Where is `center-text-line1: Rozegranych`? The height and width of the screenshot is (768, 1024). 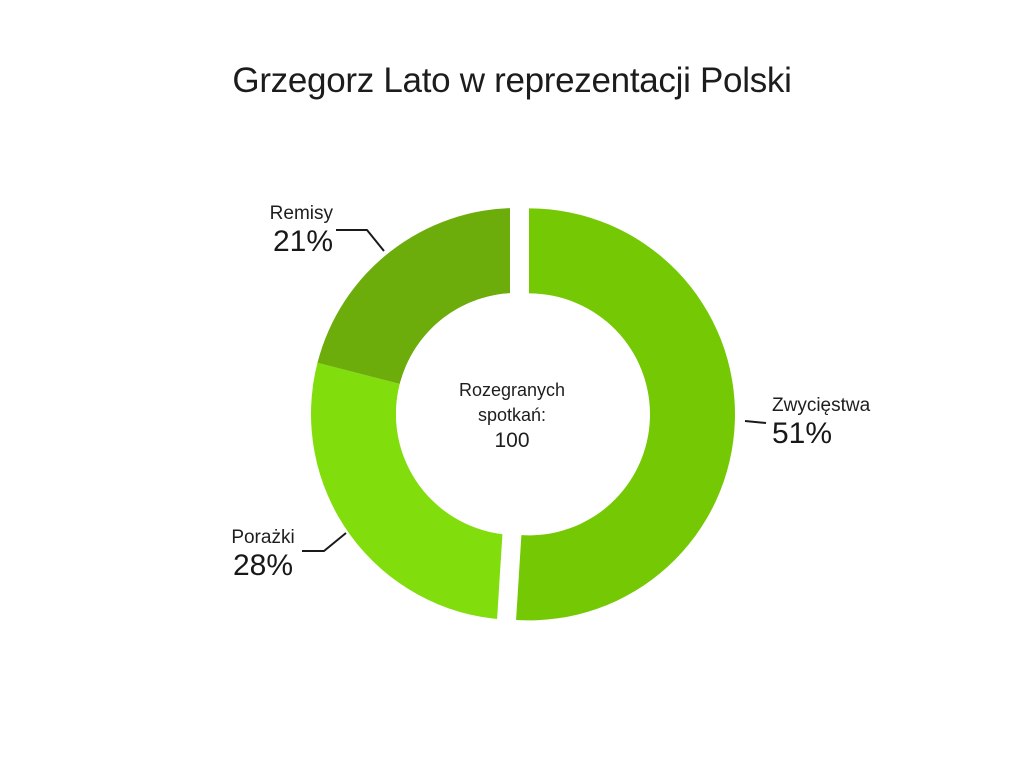 center-text-line1: Rozegranych is located at coordinates (512, 390).